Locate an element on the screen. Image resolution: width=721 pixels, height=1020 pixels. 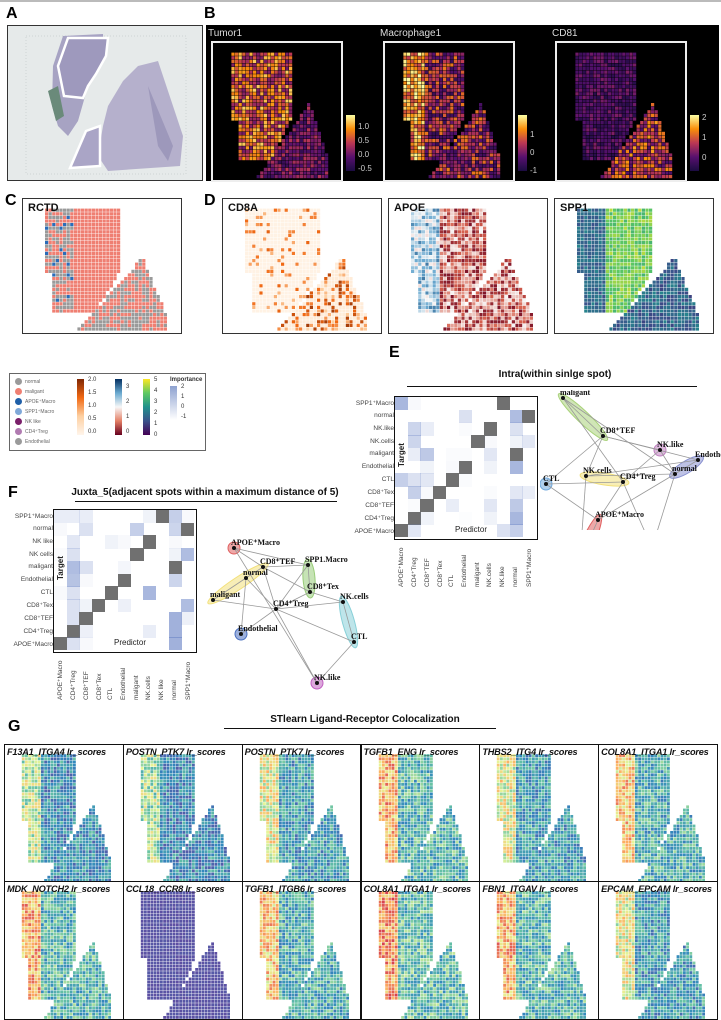
cd81-map: CD81 2 1 0 is located at coordinates (634, 103).